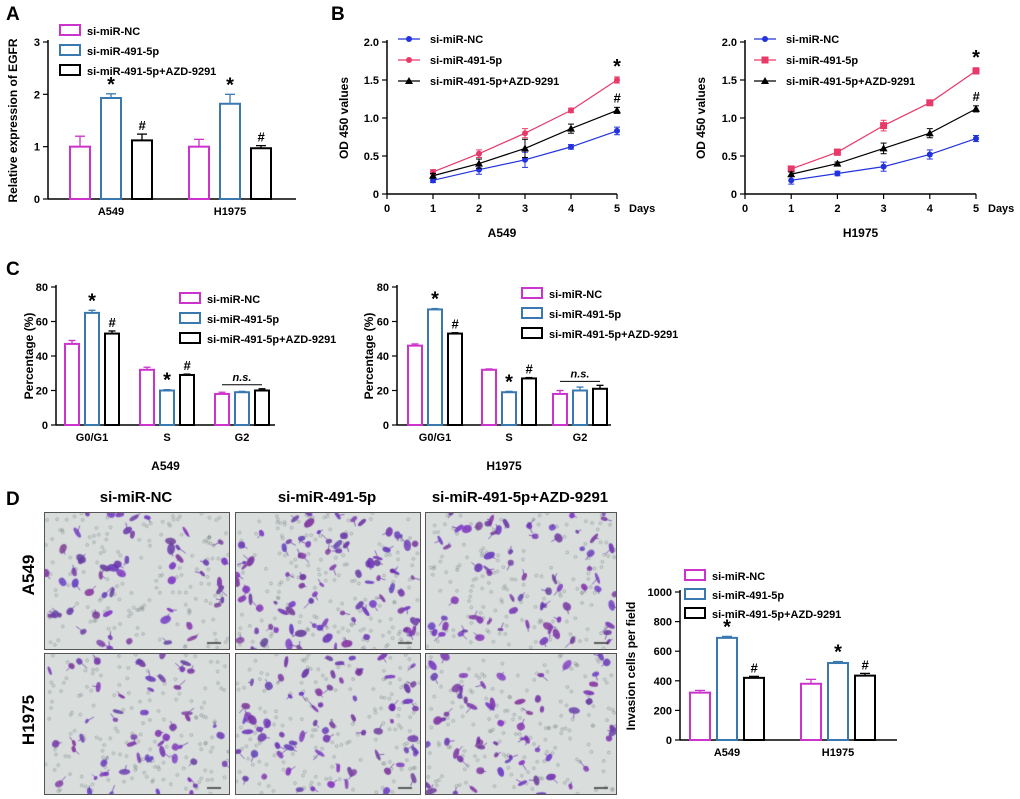  I want to click on y-tick-label-c2: 60, so click(383, 323).